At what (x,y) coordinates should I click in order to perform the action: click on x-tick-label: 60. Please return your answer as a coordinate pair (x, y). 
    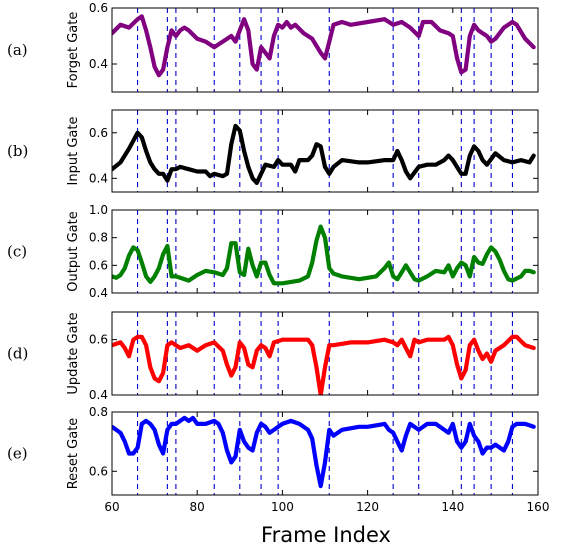
    Looking at the image, I should click on (111, 507).